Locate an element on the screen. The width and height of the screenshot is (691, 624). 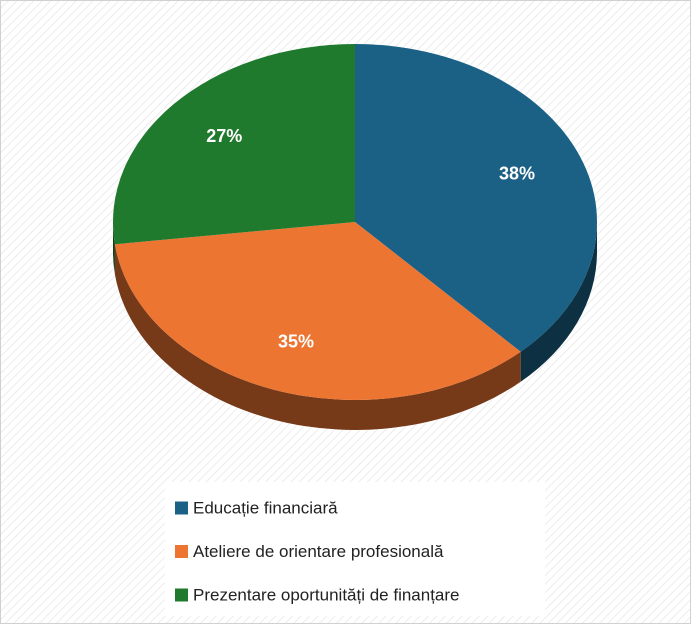
data-label: 27% is located at coordinates (224, 136).